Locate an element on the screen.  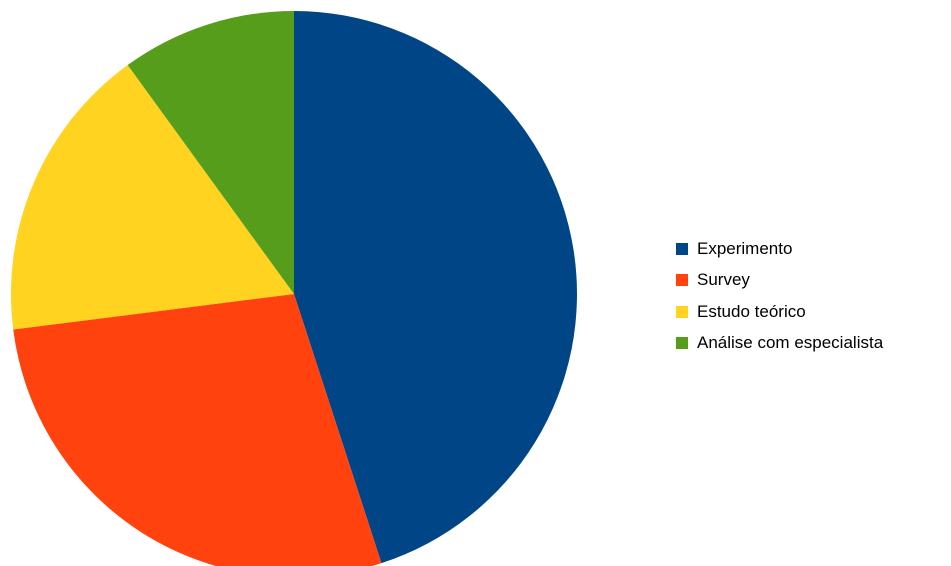
legend-item-survey: Survey is located at coordinates (779, 281).